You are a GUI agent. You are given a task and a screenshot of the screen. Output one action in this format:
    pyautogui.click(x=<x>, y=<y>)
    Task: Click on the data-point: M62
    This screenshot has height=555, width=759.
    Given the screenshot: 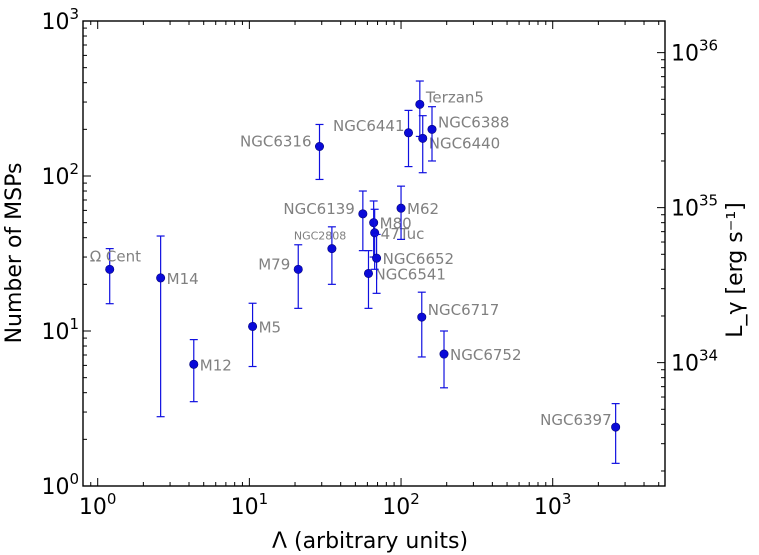 What is the action you would take?
    pyautogui.click(x=417, y=212)
    